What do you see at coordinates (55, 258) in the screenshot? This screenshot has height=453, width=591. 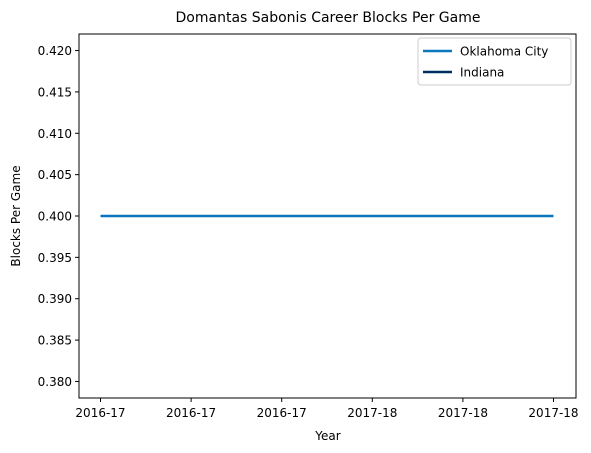 I see `y-tick-label: 0.395` at bounding box center [55, 258].